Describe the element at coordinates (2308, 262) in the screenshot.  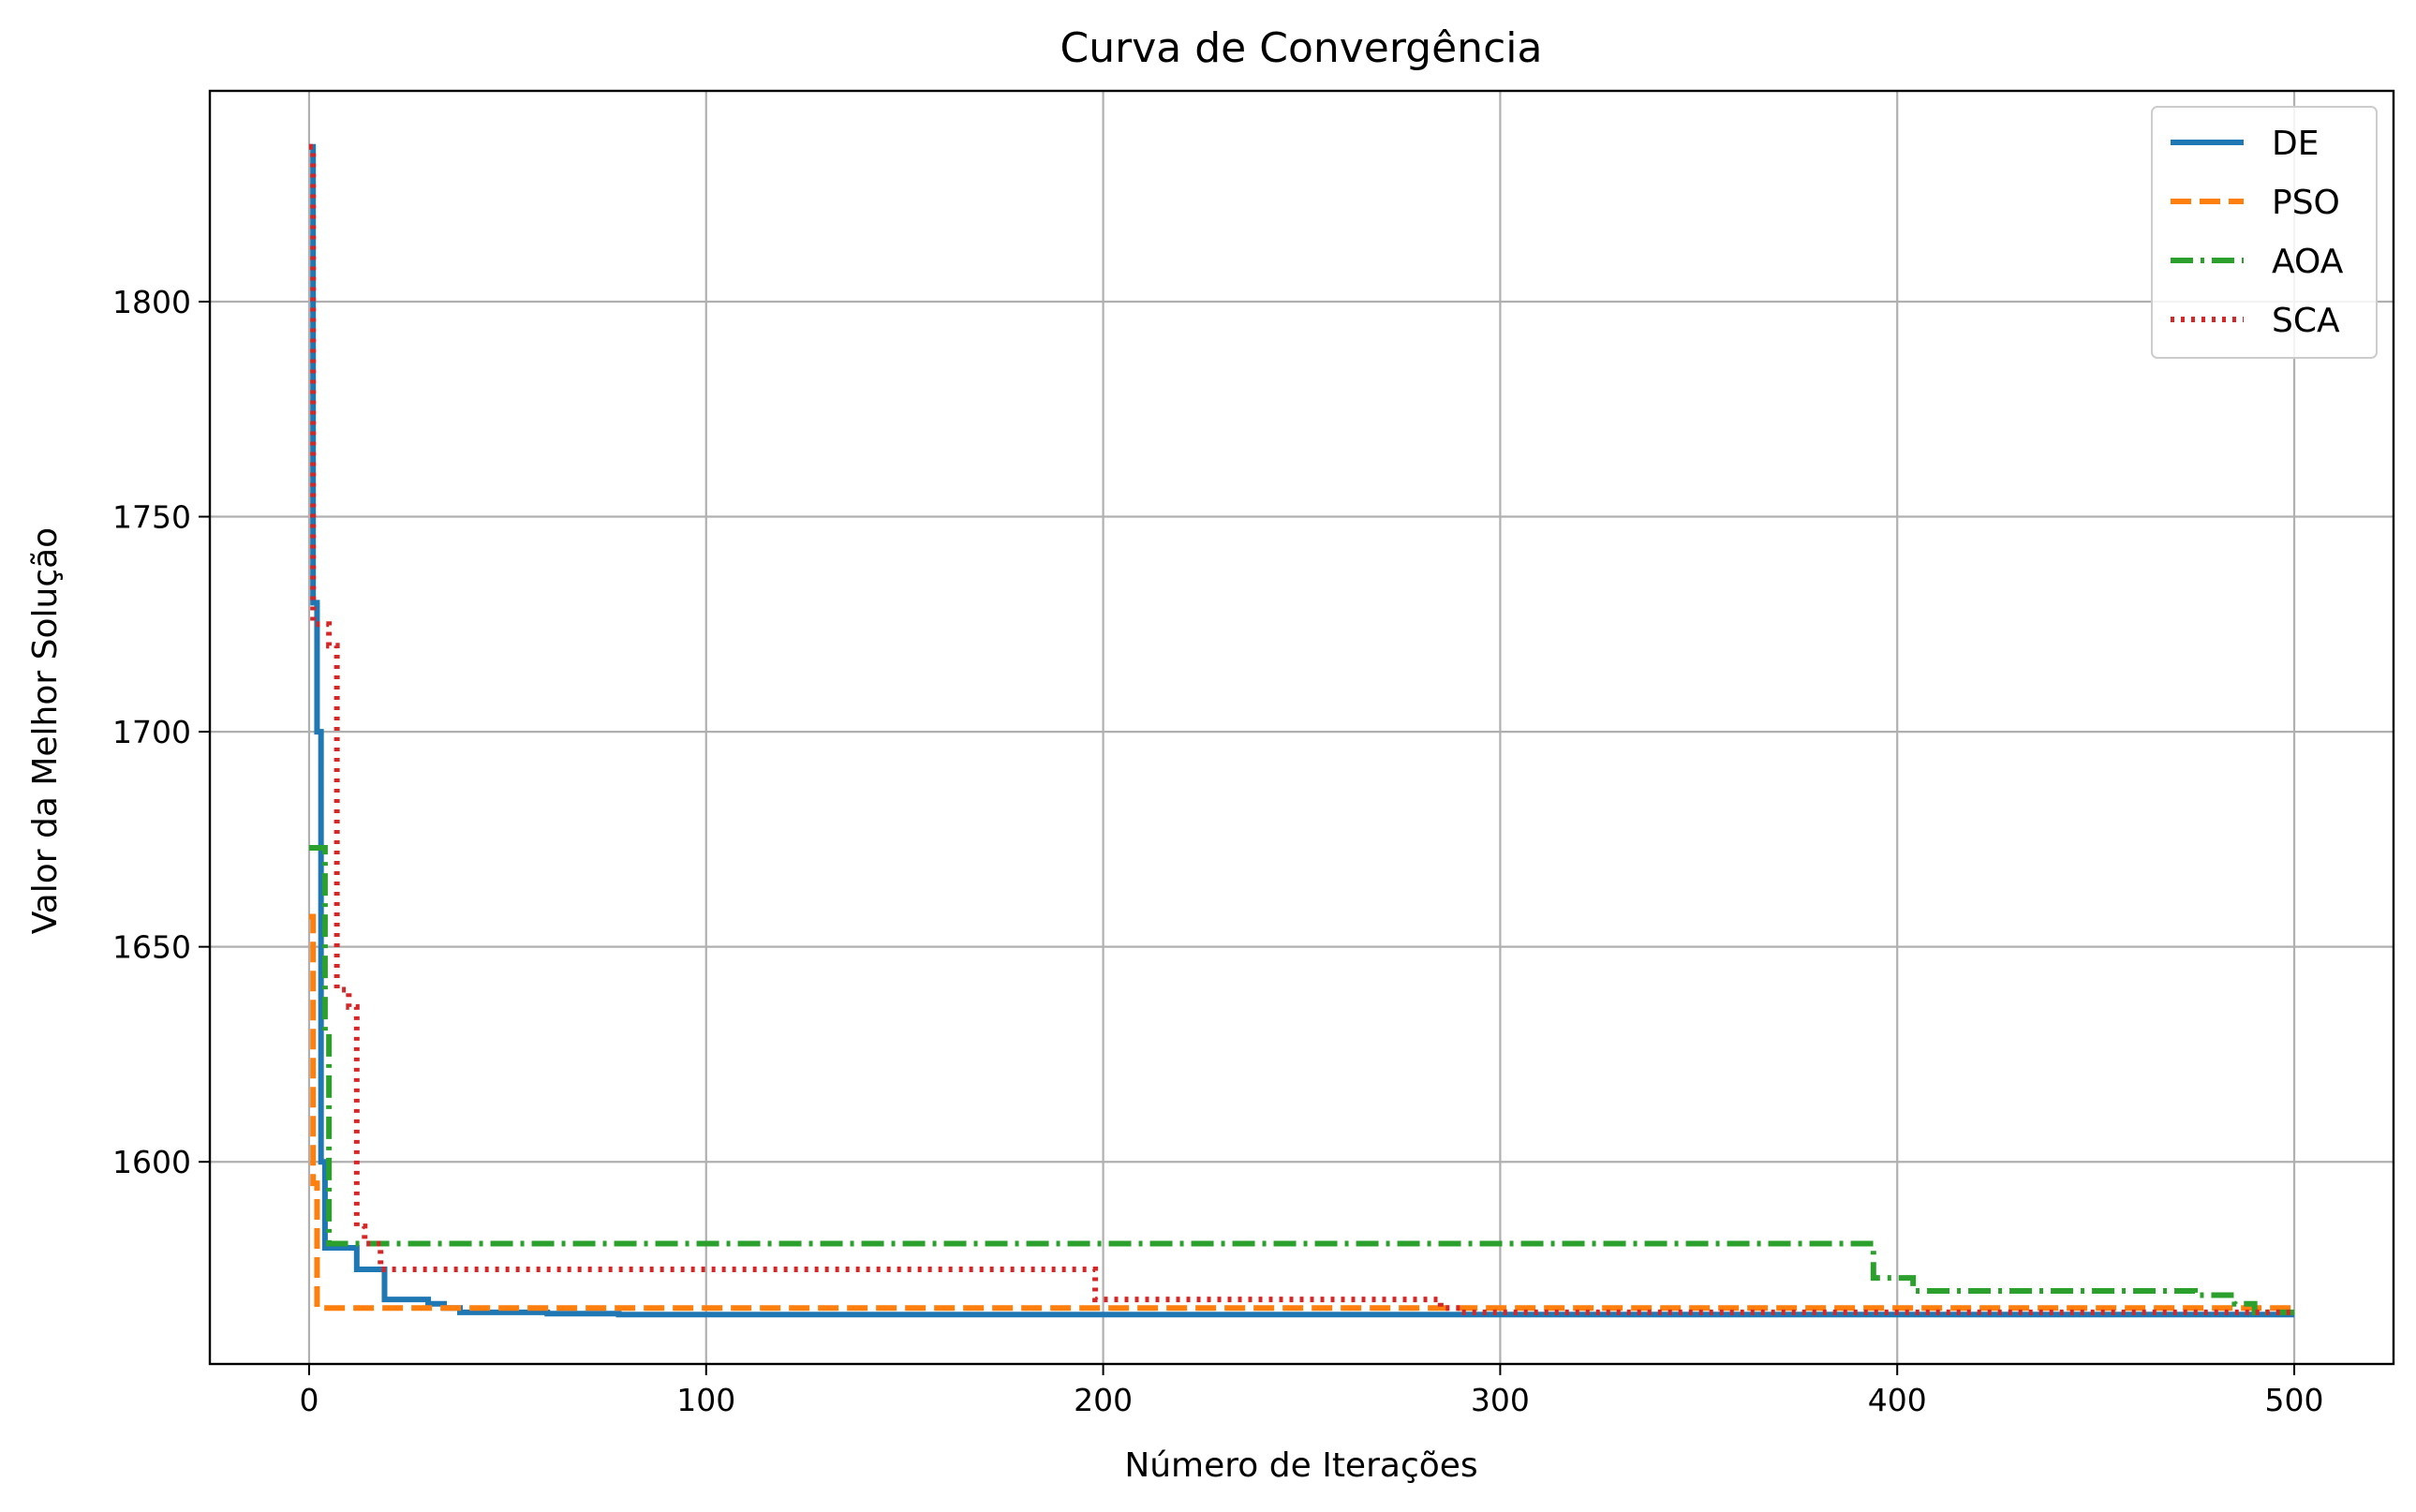
I see `legend-label-aoa: AOA` at that location.